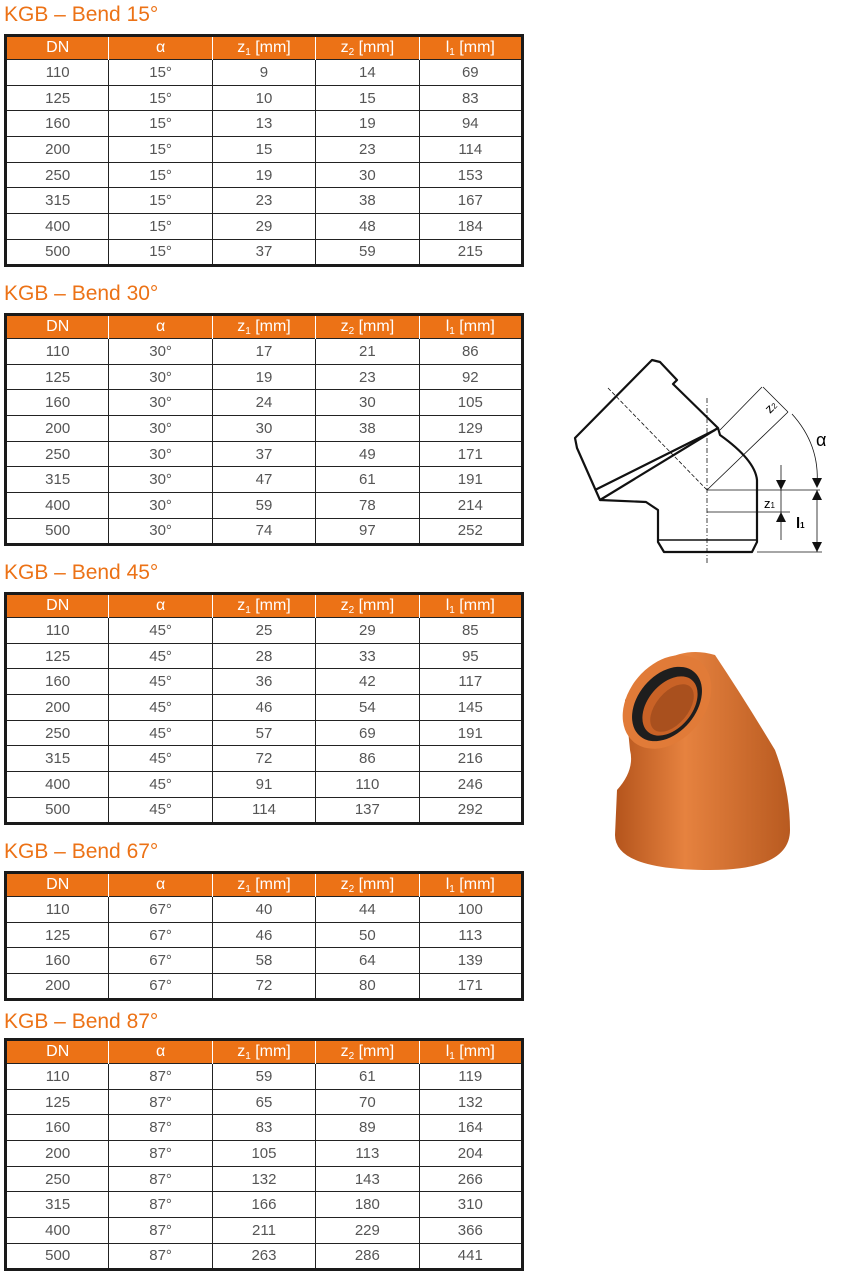 Image resolution: width=856 pixels, height=1288 pixels. What do you see at coordinates (241, 605) in the screenshot?
I see `header-symbol: z` at bounding box center [241, 605].